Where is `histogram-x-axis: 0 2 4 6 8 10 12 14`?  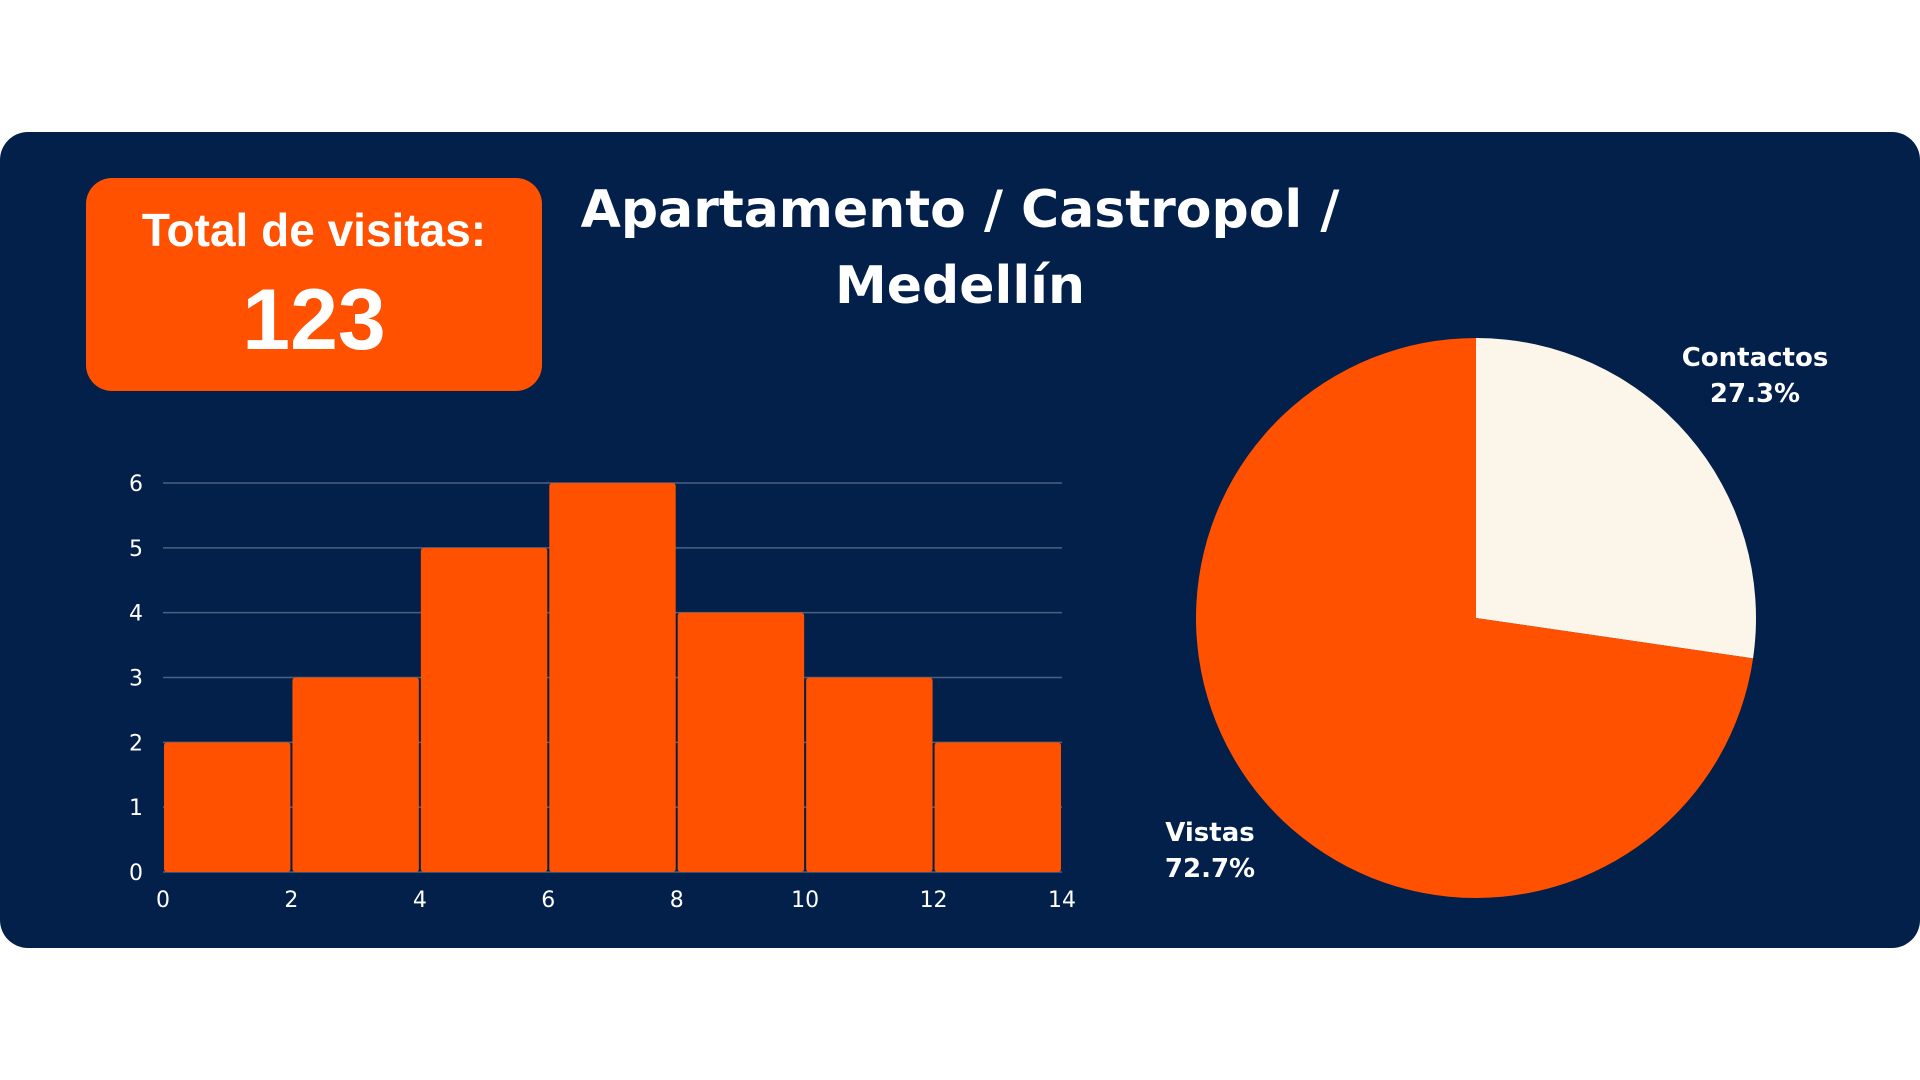
histogram-x-axis: 0 2 4 6 8 10 12 14 is located at coordinates (616, 900).